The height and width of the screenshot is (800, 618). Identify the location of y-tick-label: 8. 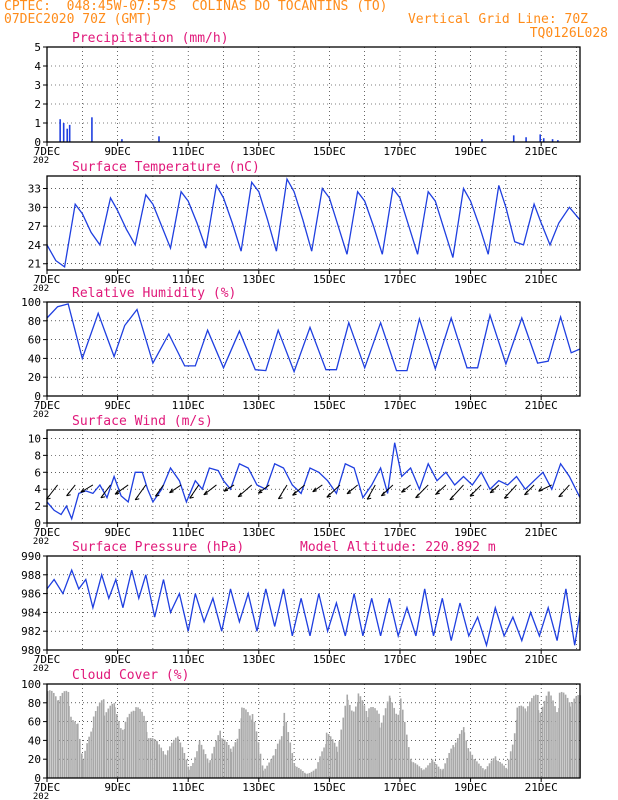
(37, 455).